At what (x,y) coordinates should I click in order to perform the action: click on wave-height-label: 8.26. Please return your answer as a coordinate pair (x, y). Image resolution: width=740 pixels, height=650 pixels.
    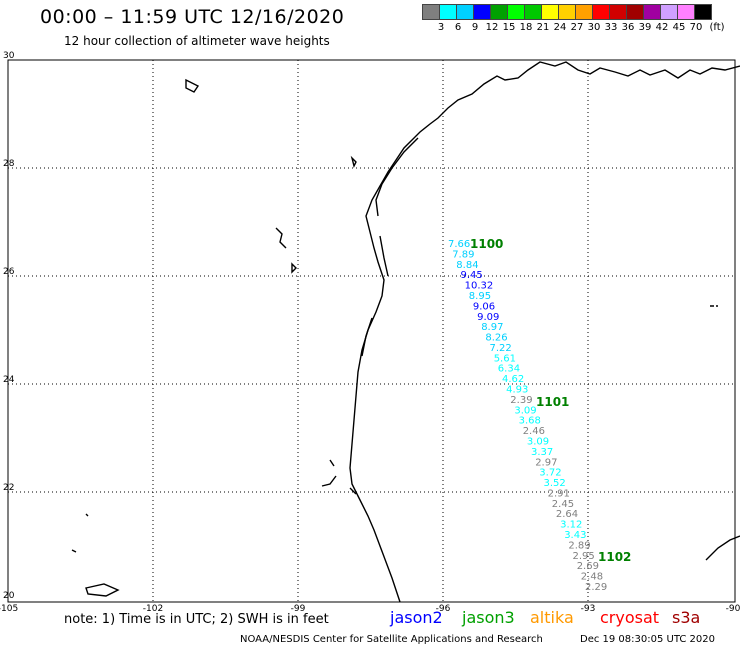
    Looking at the image, I should click on (496, 338).